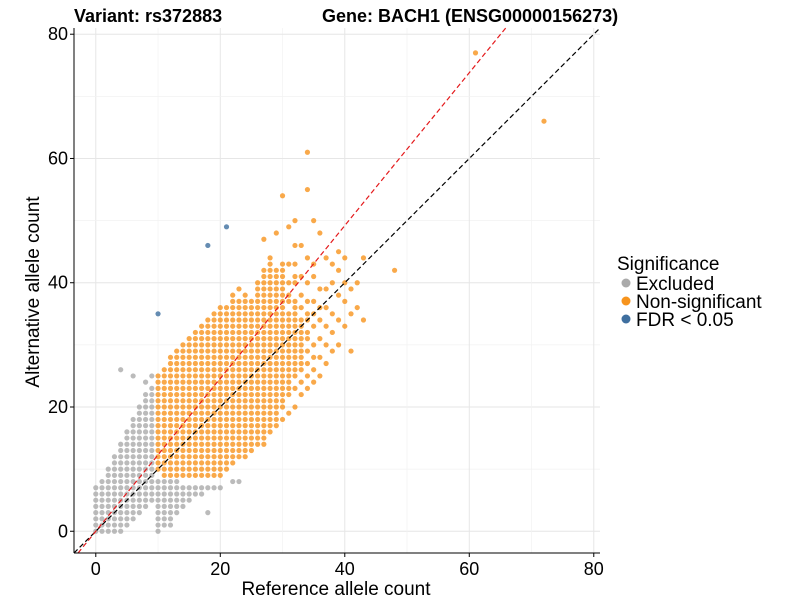 This screenshot has height=600, width=800. Describe the element at coordinates (594, 569) in the screenshot. I see `x-tick-label: 80` at that location.